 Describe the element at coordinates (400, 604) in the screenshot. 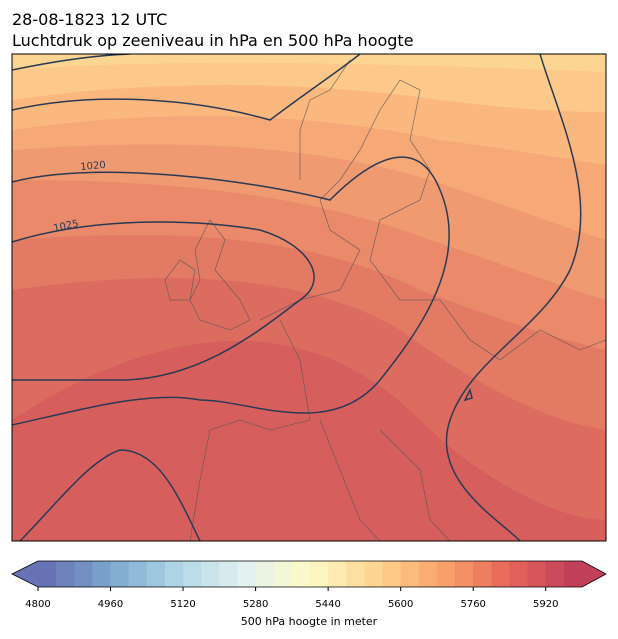

I see `colorbar-tick-label: 5600` at that location.